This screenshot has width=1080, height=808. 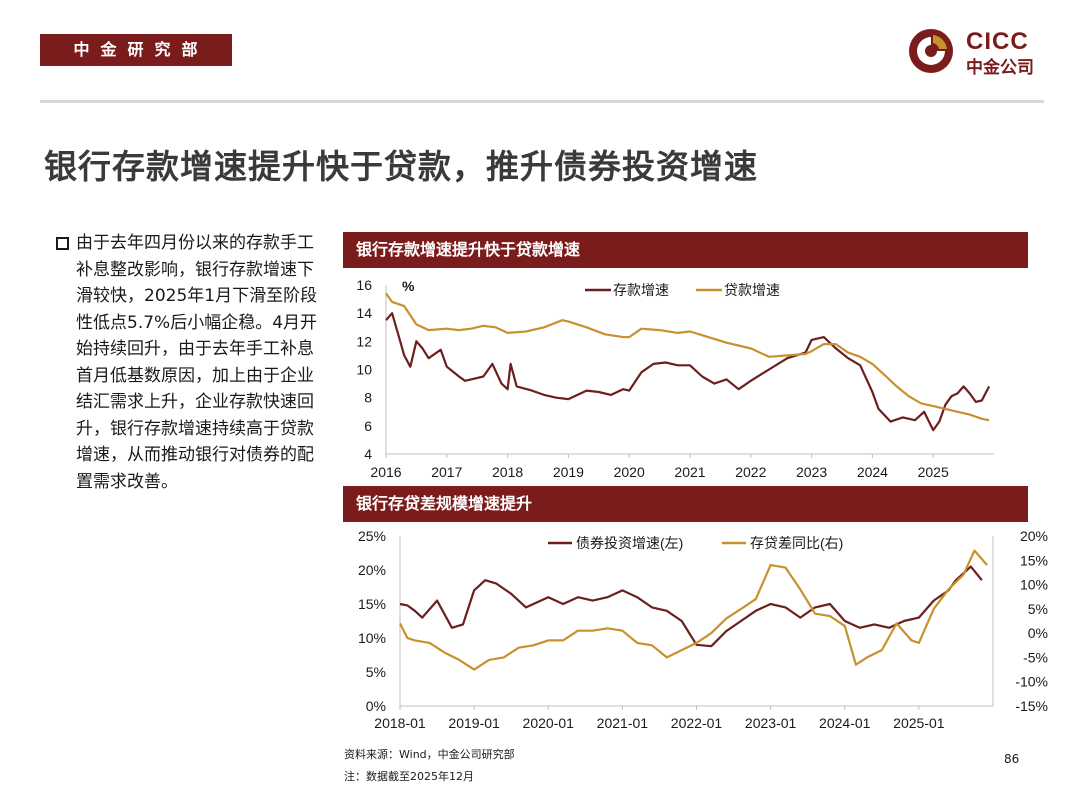 I want to click on data-date-note: 注：数据截至2025年12月, so click(x=409, y=776).